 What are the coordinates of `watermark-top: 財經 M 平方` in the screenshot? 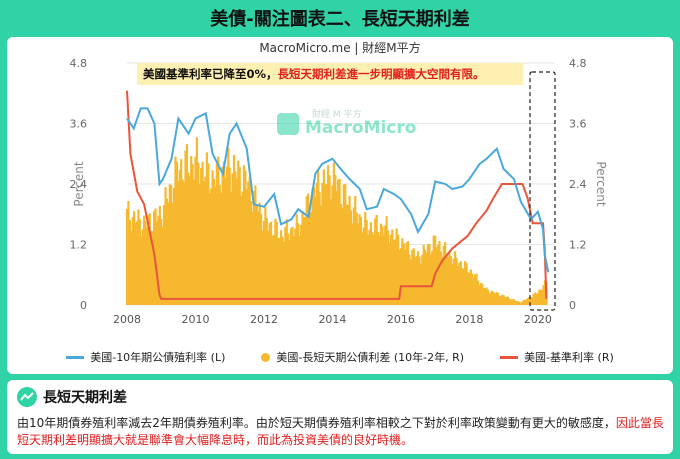 It's located at (337, 114).